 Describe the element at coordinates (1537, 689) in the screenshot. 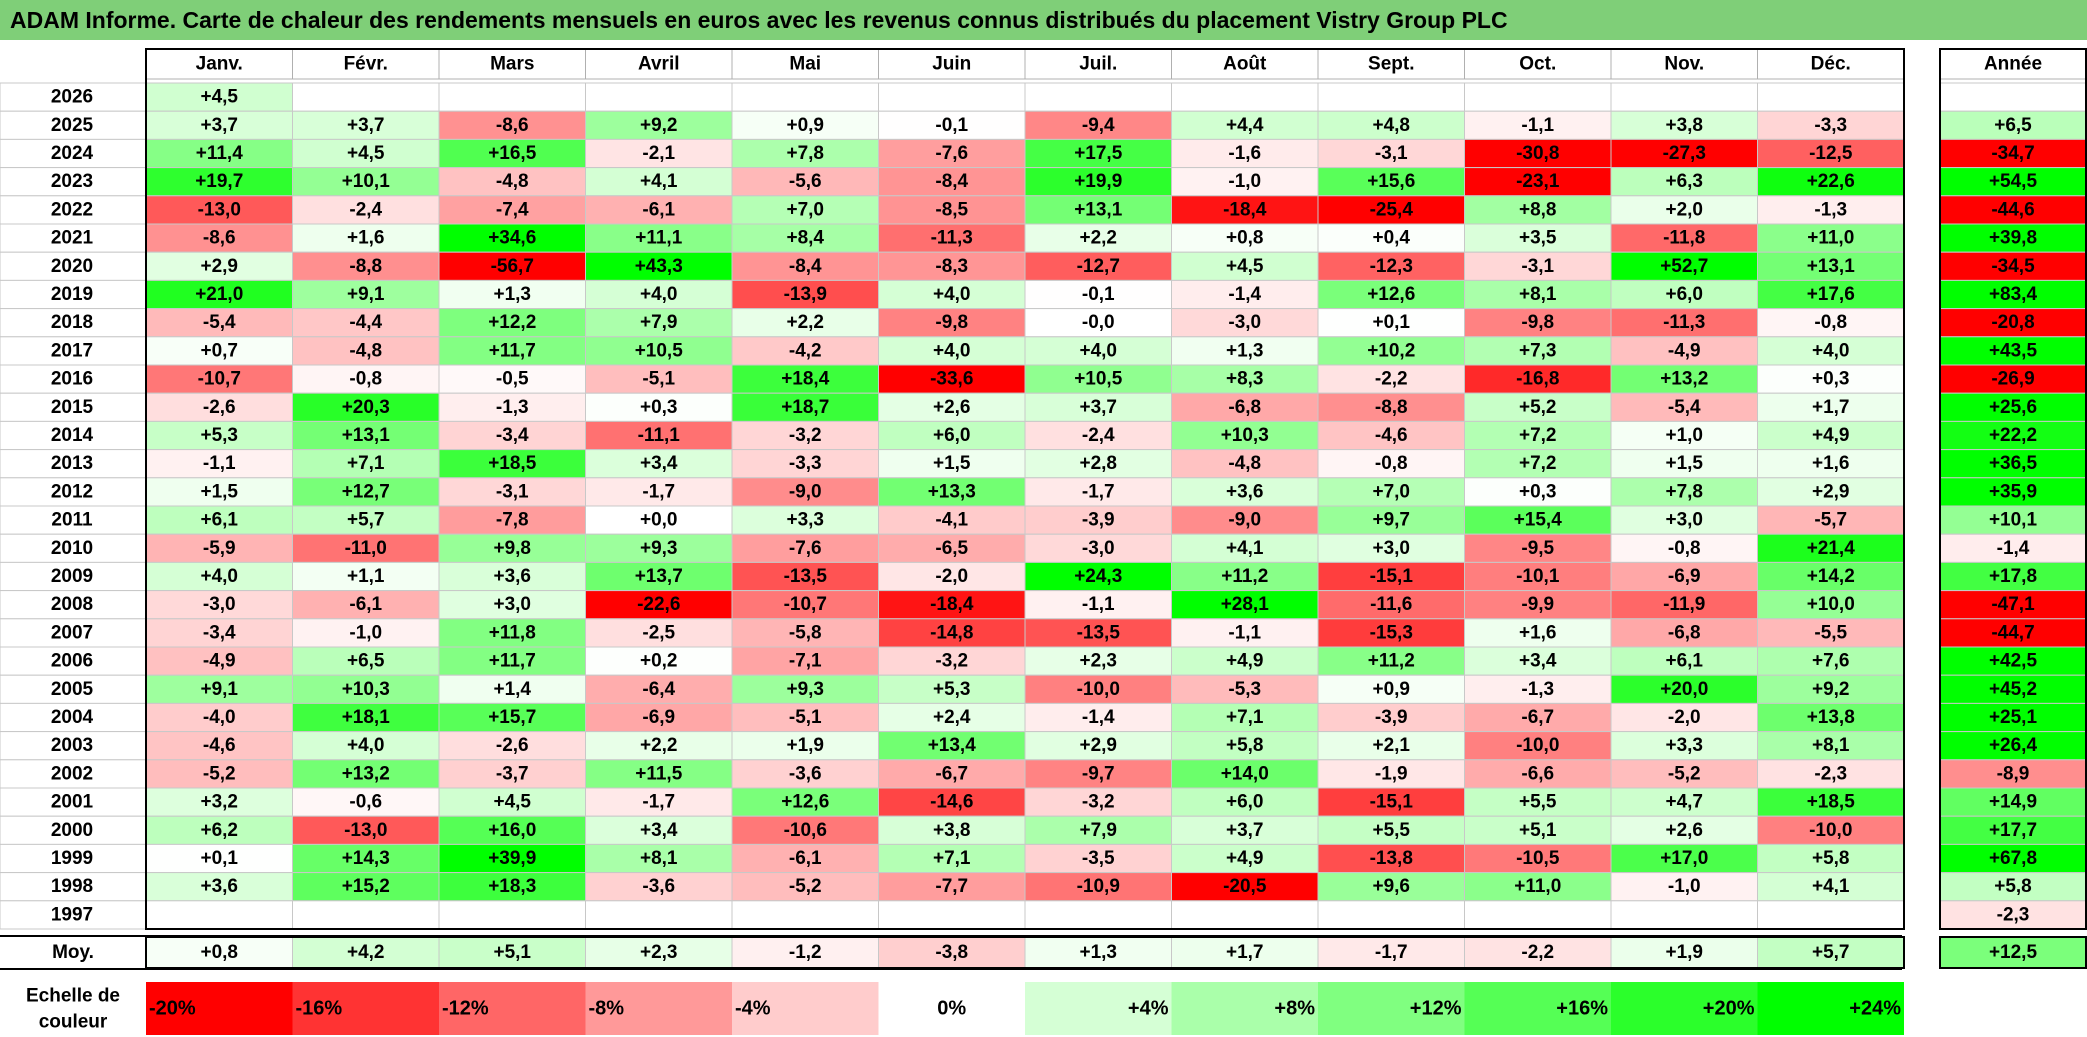

I see `cell-value-label: -1,3` at that location.